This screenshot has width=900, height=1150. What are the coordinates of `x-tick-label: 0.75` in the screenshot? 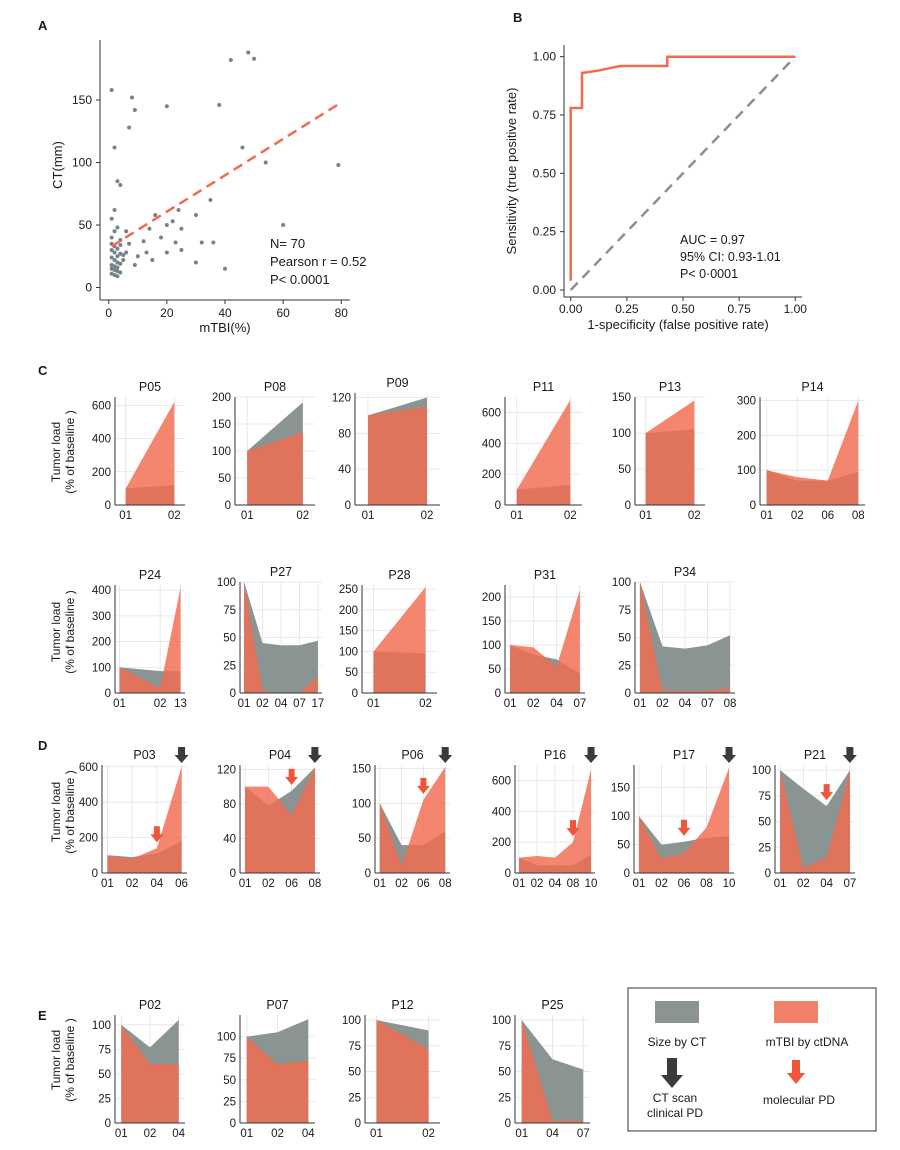 It's located at (739, 309).